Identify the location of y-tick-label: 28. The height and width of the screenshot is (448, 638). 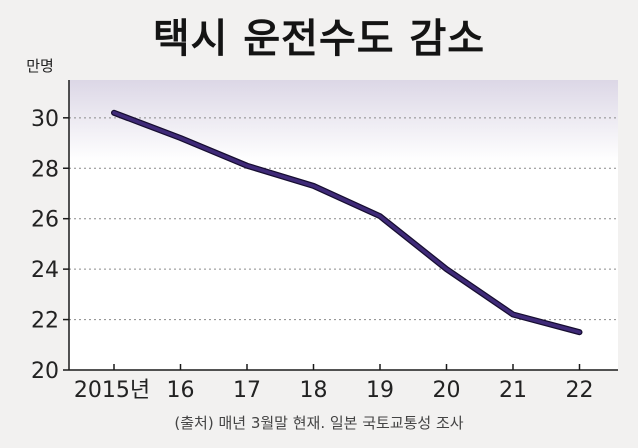
(45, 169).